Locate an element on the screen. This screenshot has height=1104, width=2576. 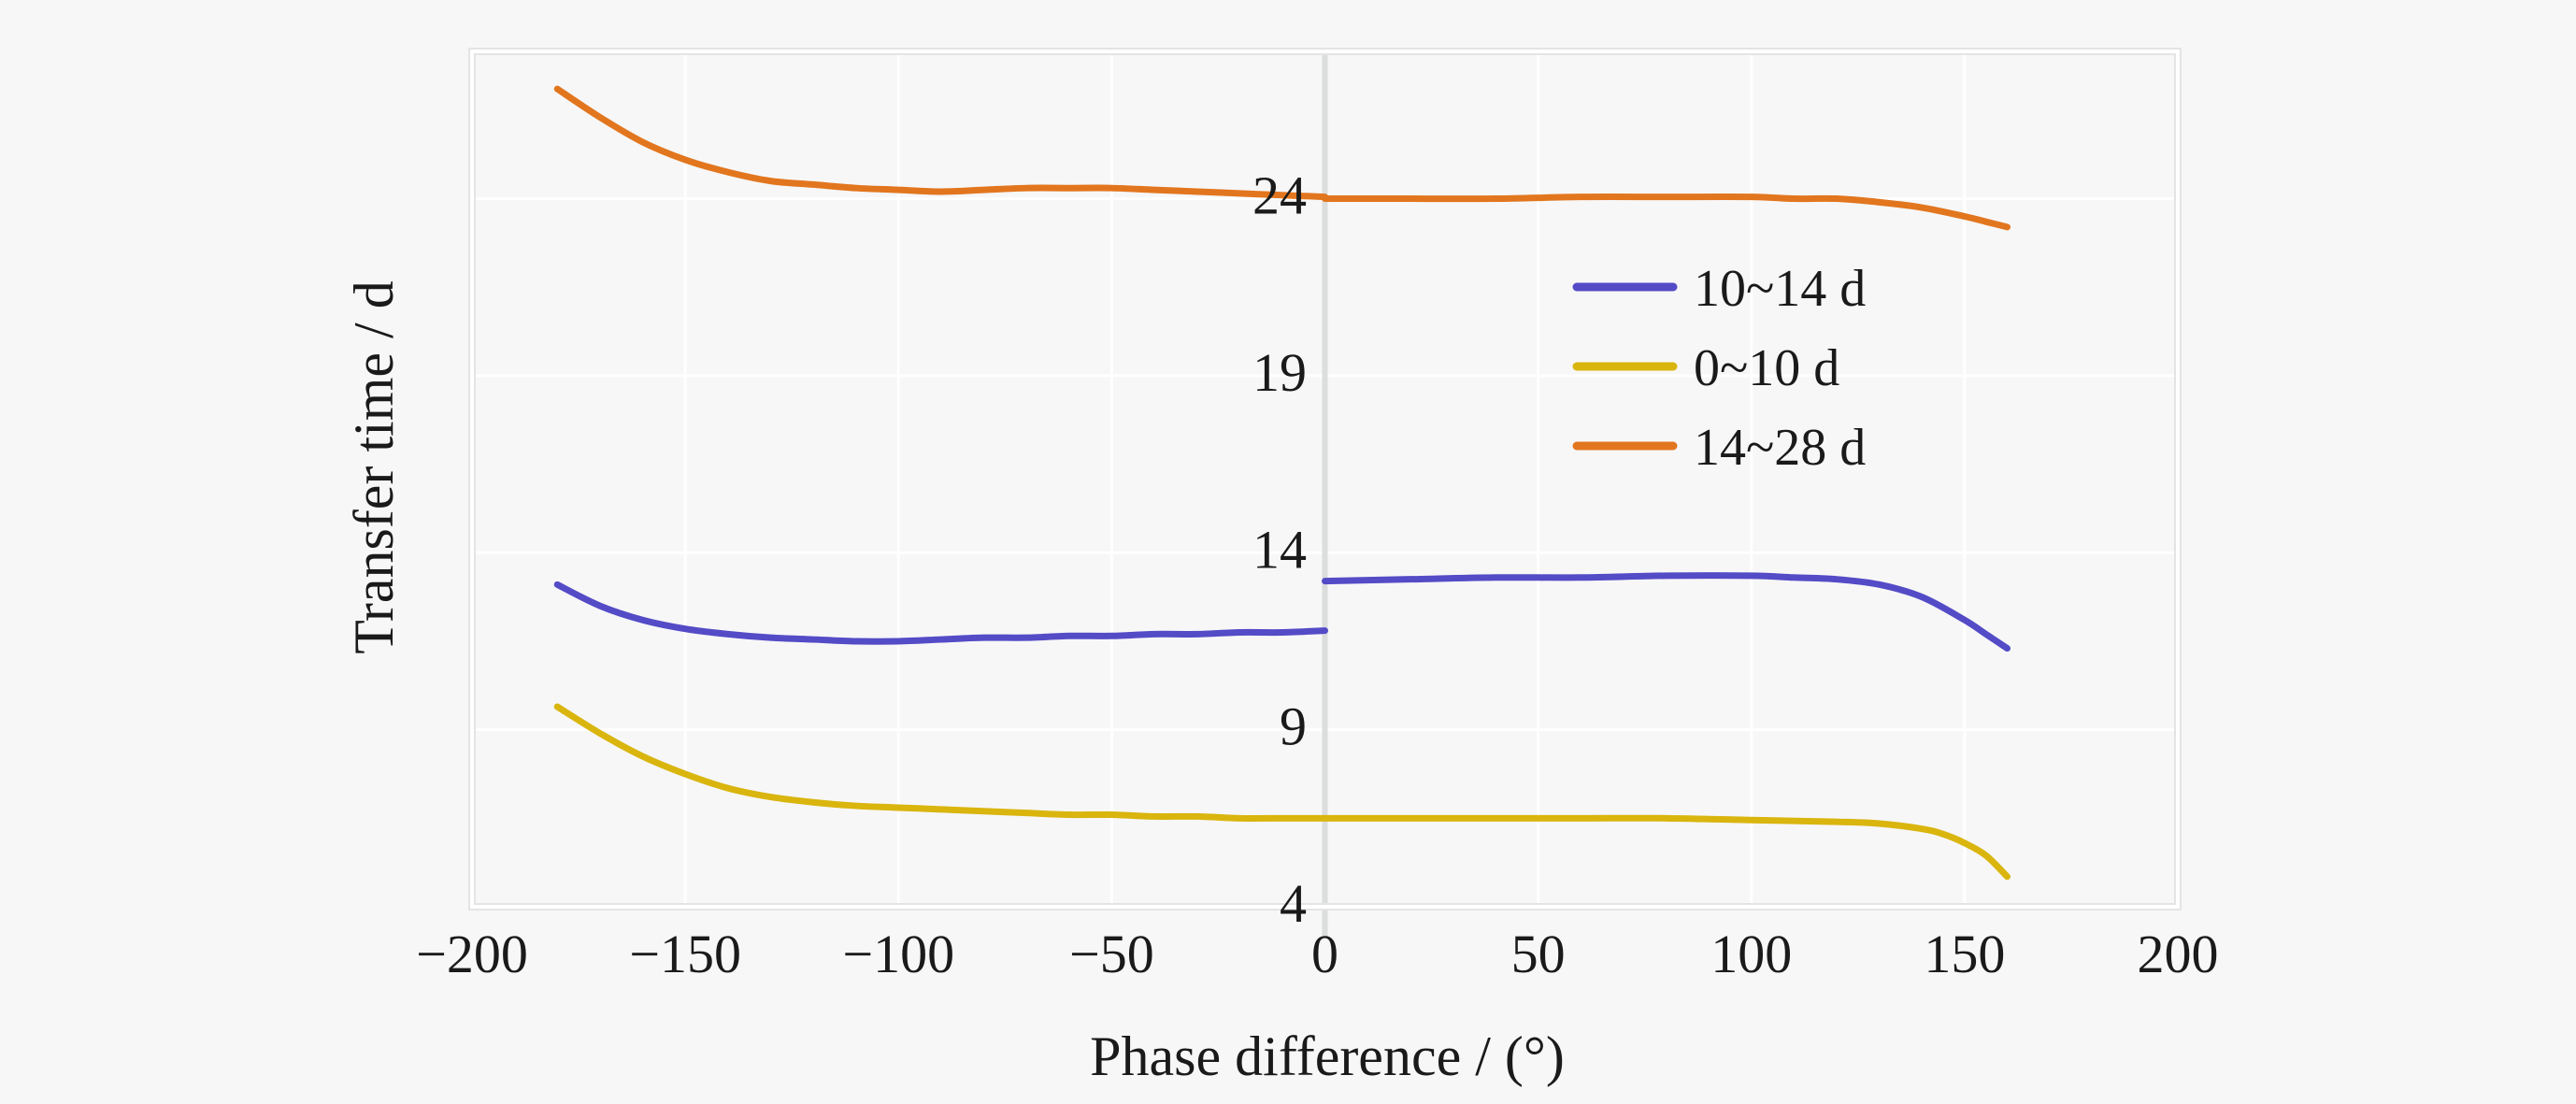
x-axis-title: Phase difference / (°) is located at coordinates (1327, 1056).